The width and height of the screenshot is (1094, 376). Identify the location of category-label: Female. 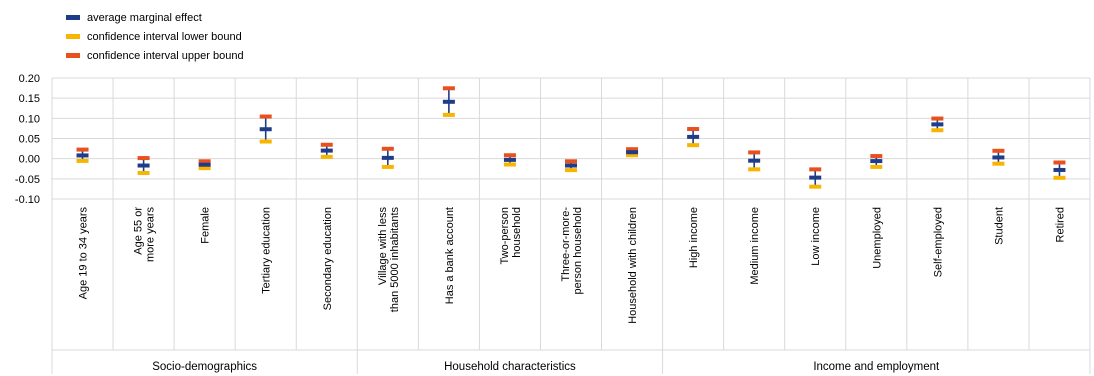
(206, 225).